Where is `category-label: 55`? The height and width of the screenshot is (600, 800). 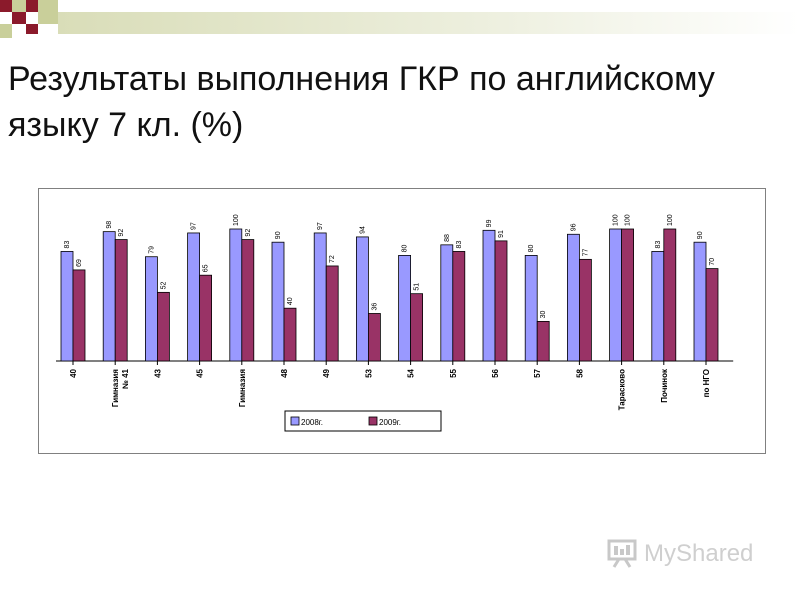 category-label: 55 is located at coordinates (453, 372).